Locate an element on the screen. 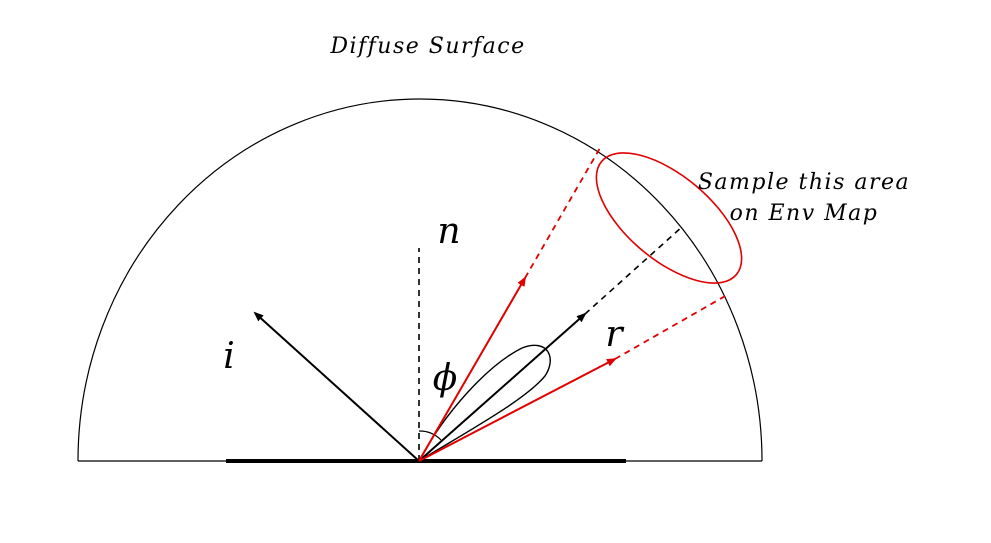  diagram-title: Diffuse Surface is located at coordinates (427, 46).